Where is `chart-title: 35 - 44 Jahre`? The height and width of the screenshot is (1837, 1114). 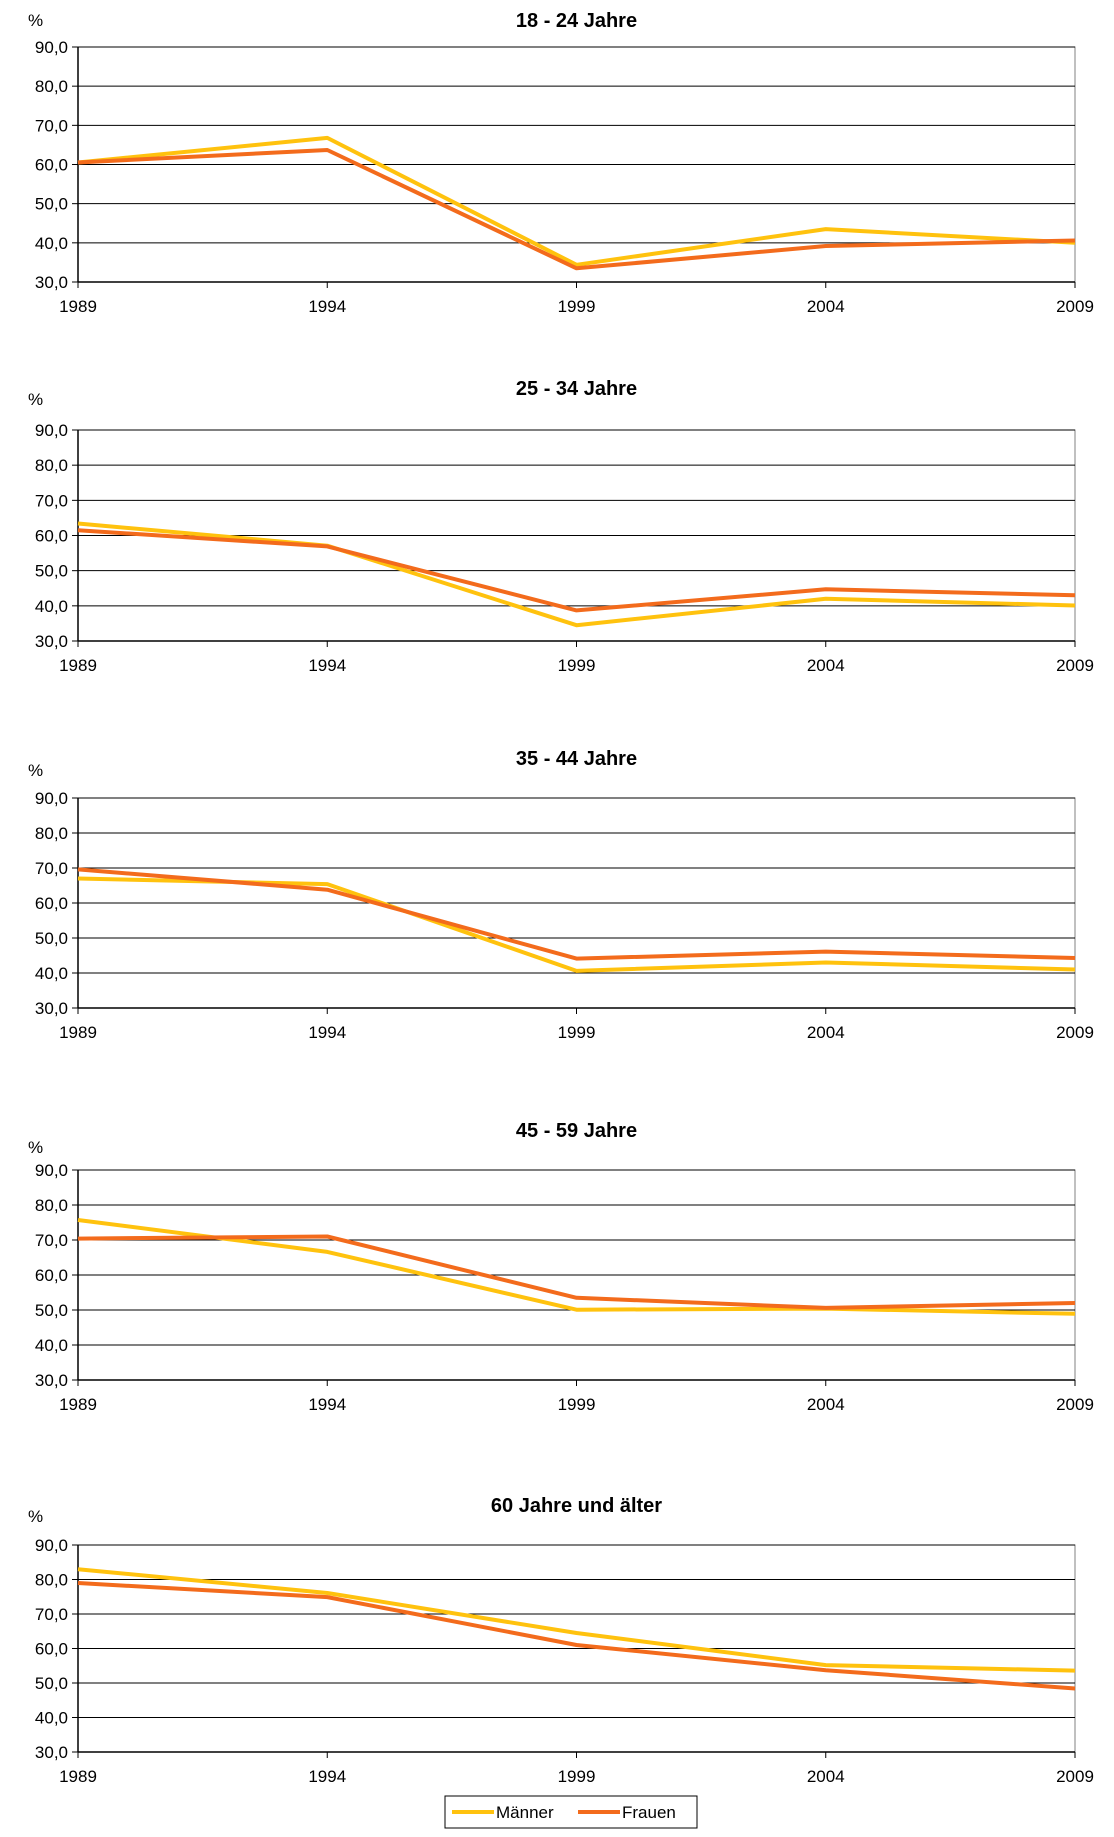
chart-title: 35 - 44 Jahre is located at coordinates (576, 759).